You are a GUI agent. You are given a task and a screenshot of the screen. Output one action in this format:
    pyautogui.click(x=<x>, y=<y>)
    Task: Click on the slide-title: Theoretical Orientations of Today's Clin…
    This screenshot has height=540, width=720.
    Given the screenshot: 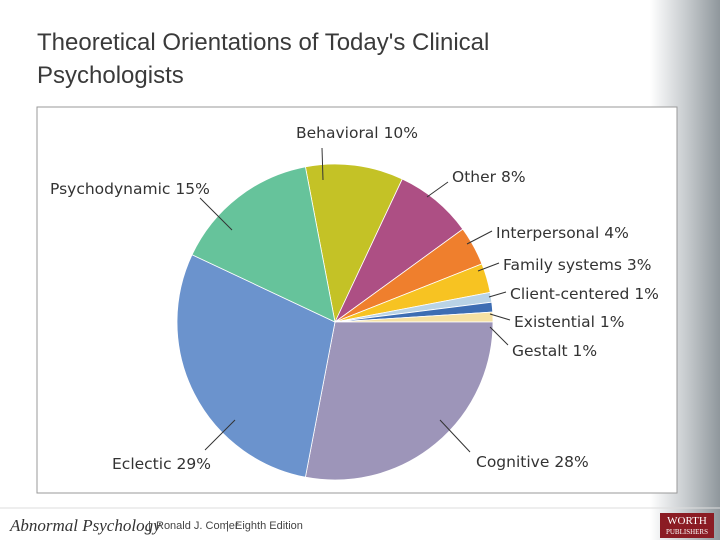 What is the action you would take?
    pyautogui.click(x=263, y=42)
    